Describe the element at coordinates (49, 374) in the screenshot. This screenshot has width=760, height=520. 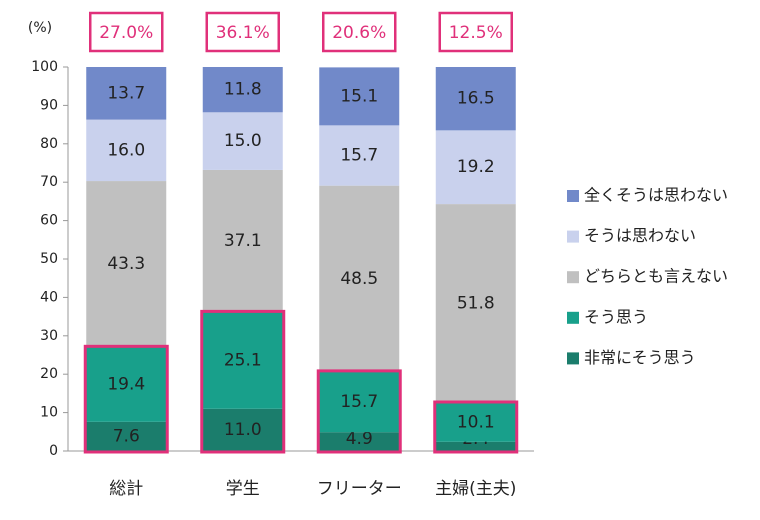
I see `y-tick-label: 20` at that location.